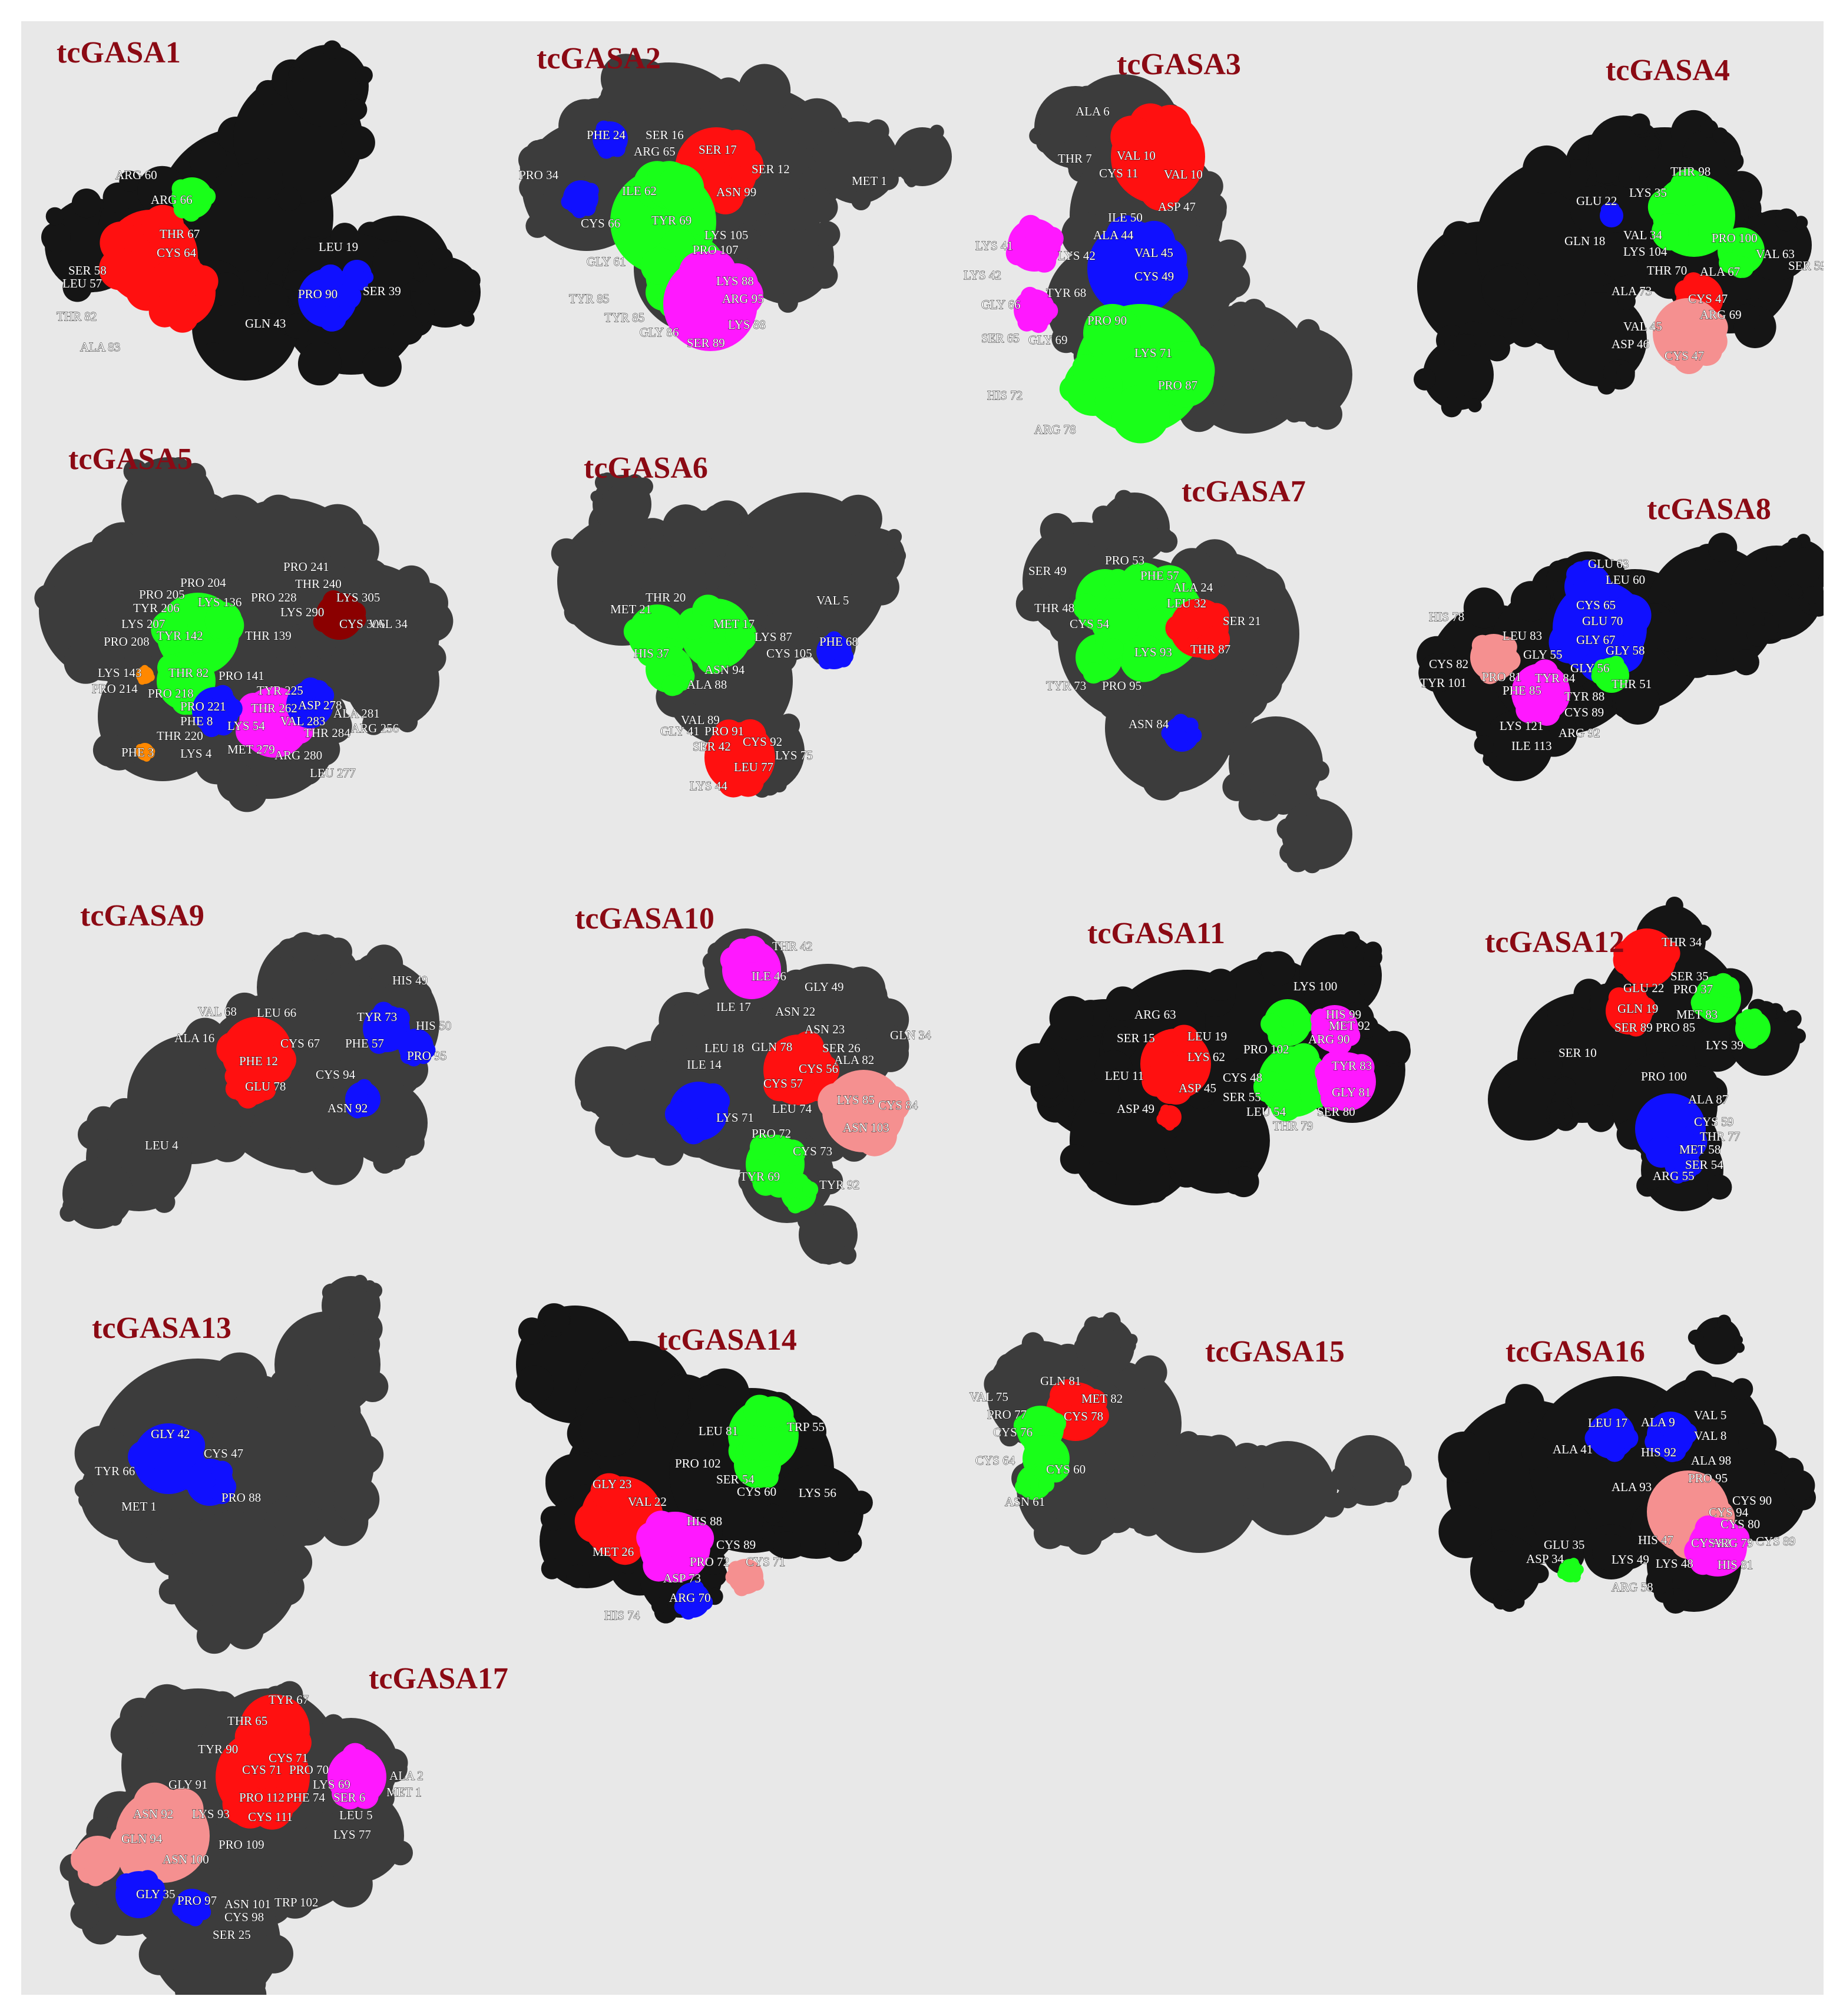 This screenshot has height=2016, width=1843. What do you see at coordinates (119, 673) in the screenshot?
I see `residue-label: LYS 143` at bounding box center [119, 673].